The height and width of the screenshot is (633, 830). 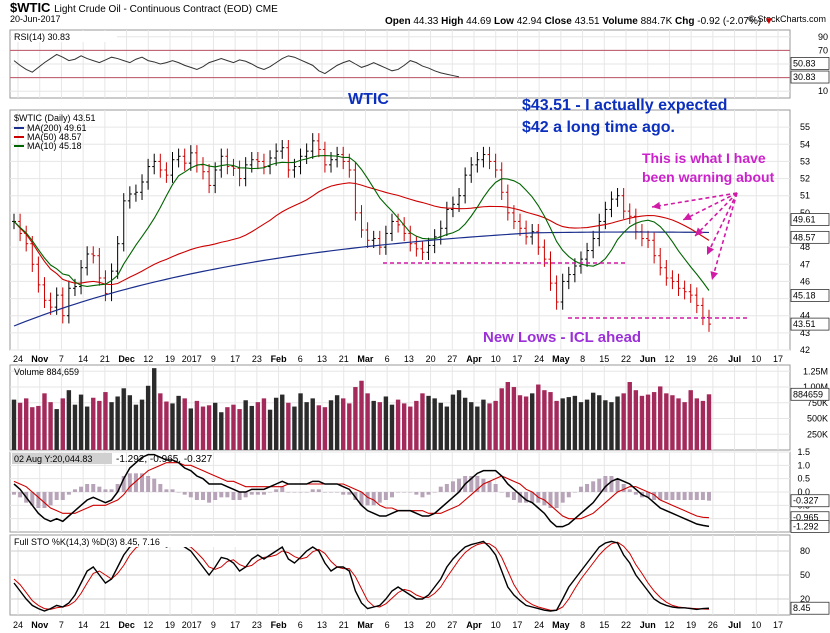 I want to click on x-tick-label: 15, so click(x=604, y=625).